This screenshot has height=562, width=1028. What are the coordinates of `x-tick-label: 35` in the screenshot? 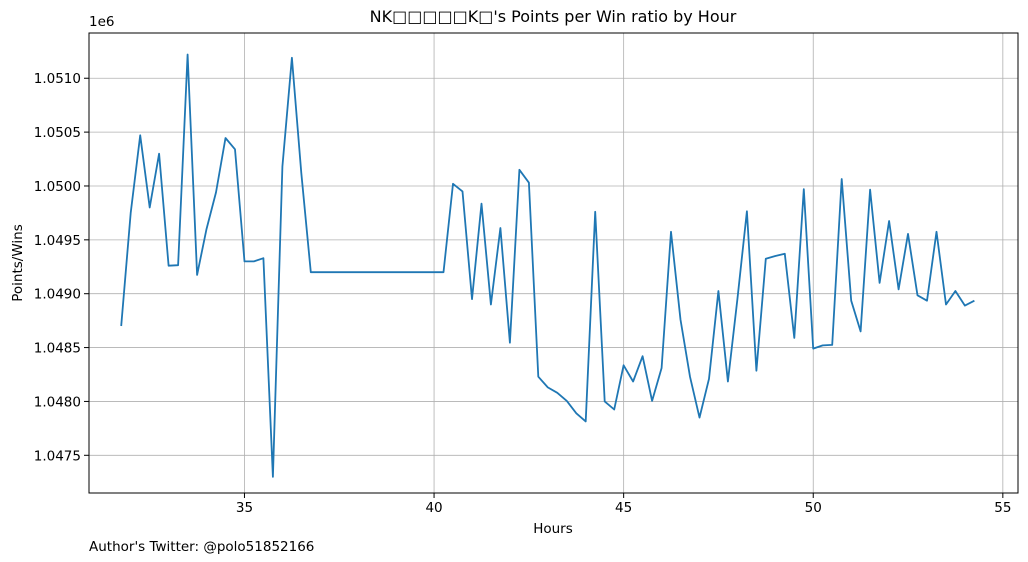 It's located at (244, 508).